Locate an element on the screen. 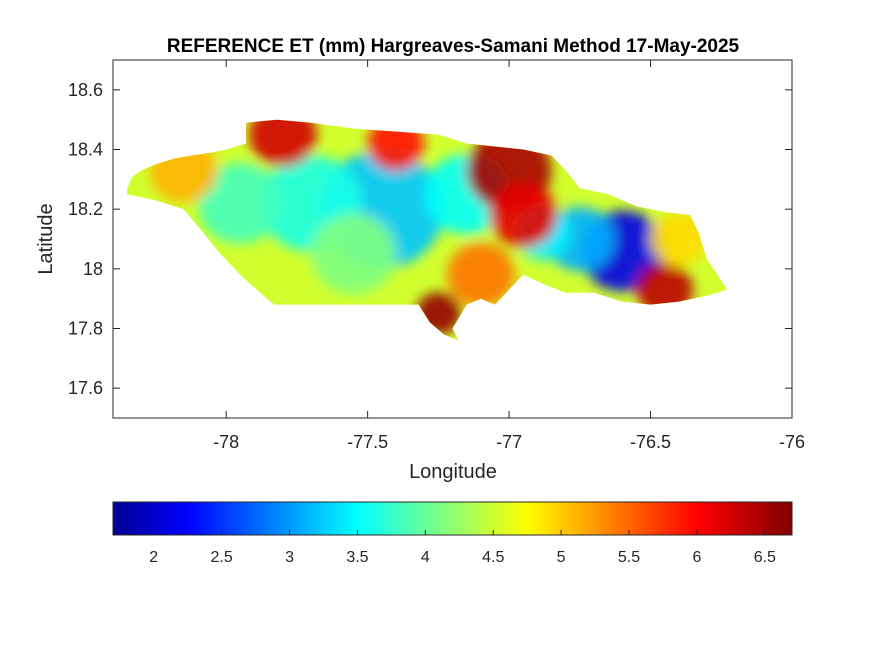 The width and height of the screenshot is (875, 656). y-axis-label: Latitude is located at coordinates (46, 238).